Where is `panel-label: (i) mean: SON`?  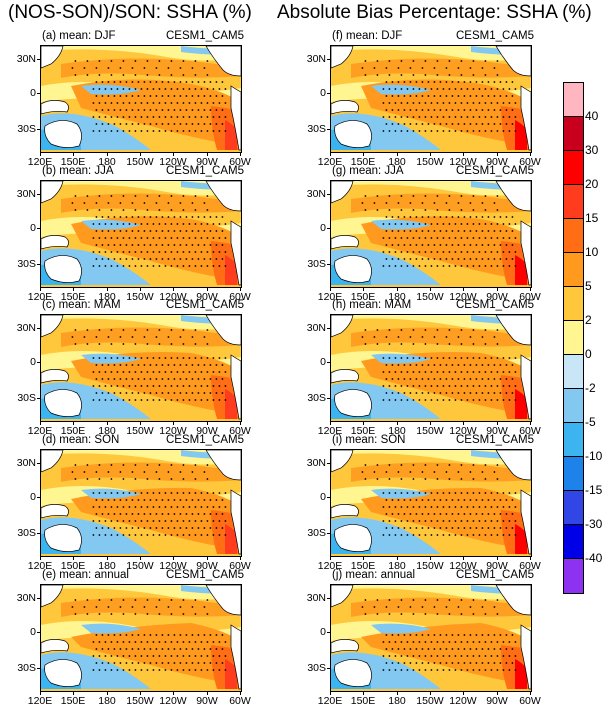
panel-label: (i) mean: SON is located at coordinates (369, 440).